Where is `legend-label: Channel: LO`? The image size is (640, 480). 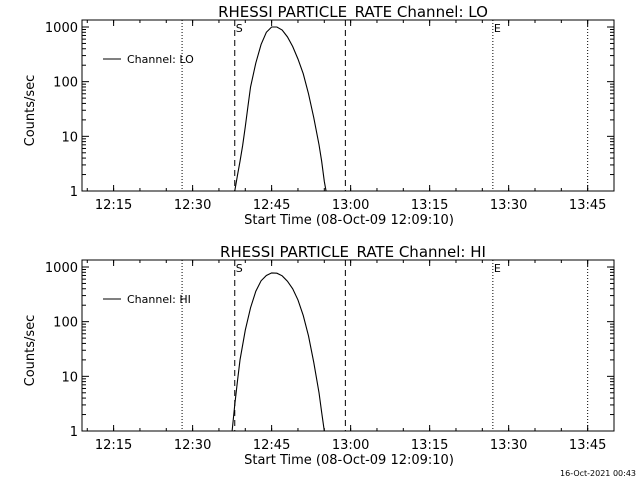
legend-label: Channel: LO is located at coordinates (160, 59).